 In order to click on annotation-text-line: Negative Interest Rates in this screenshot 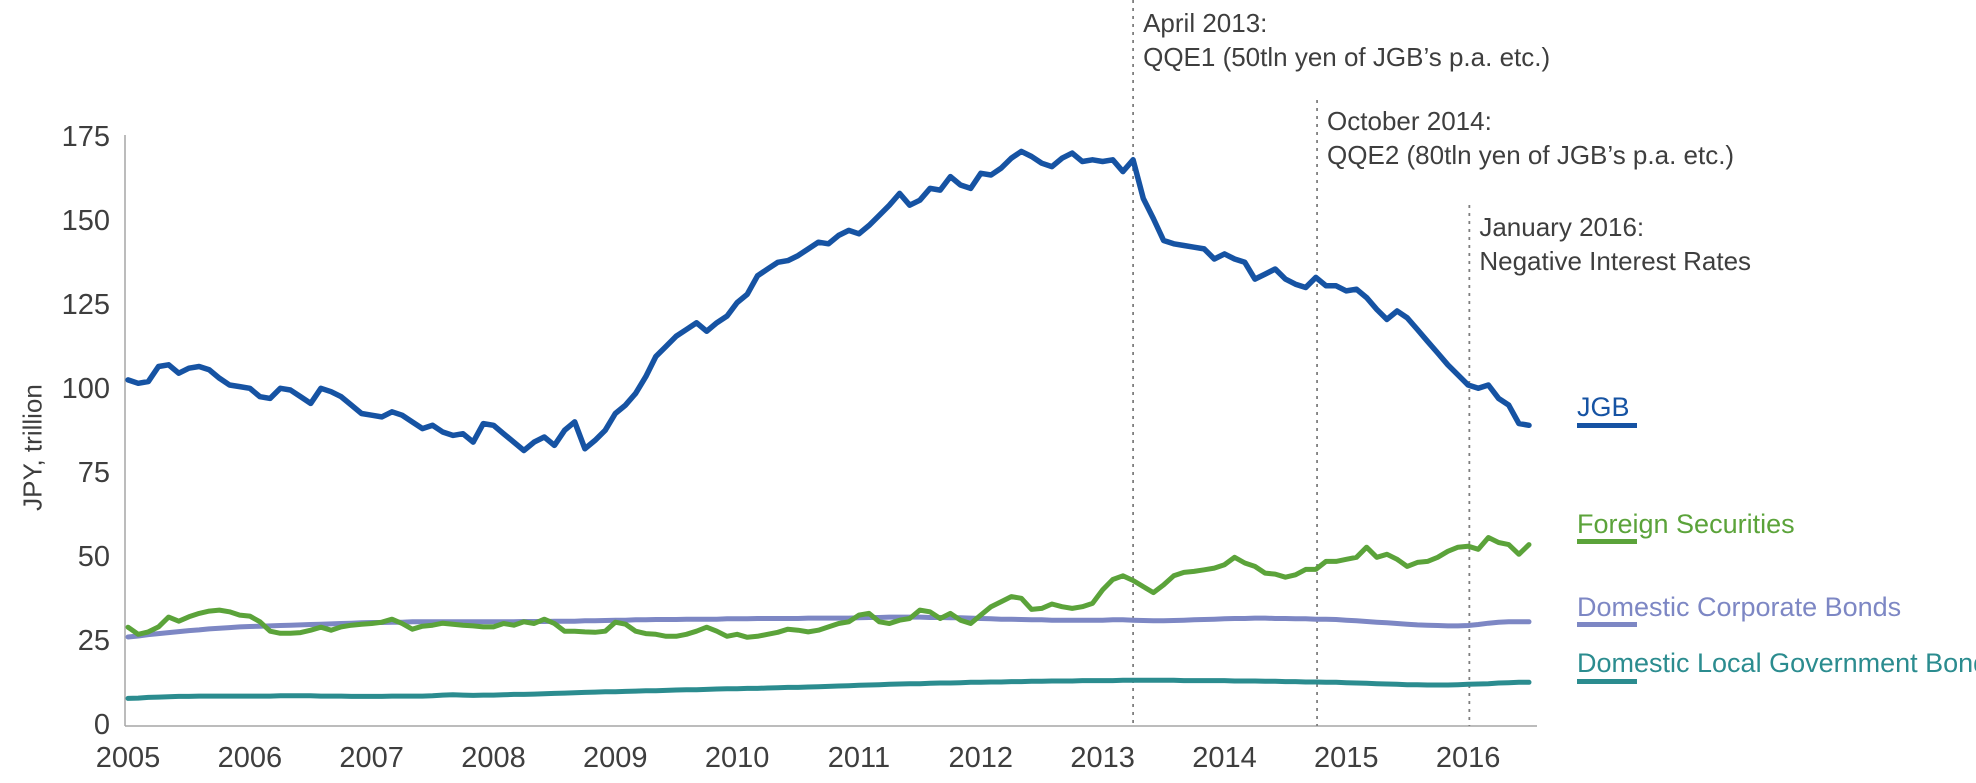, I will do `click(1615, 261)`.